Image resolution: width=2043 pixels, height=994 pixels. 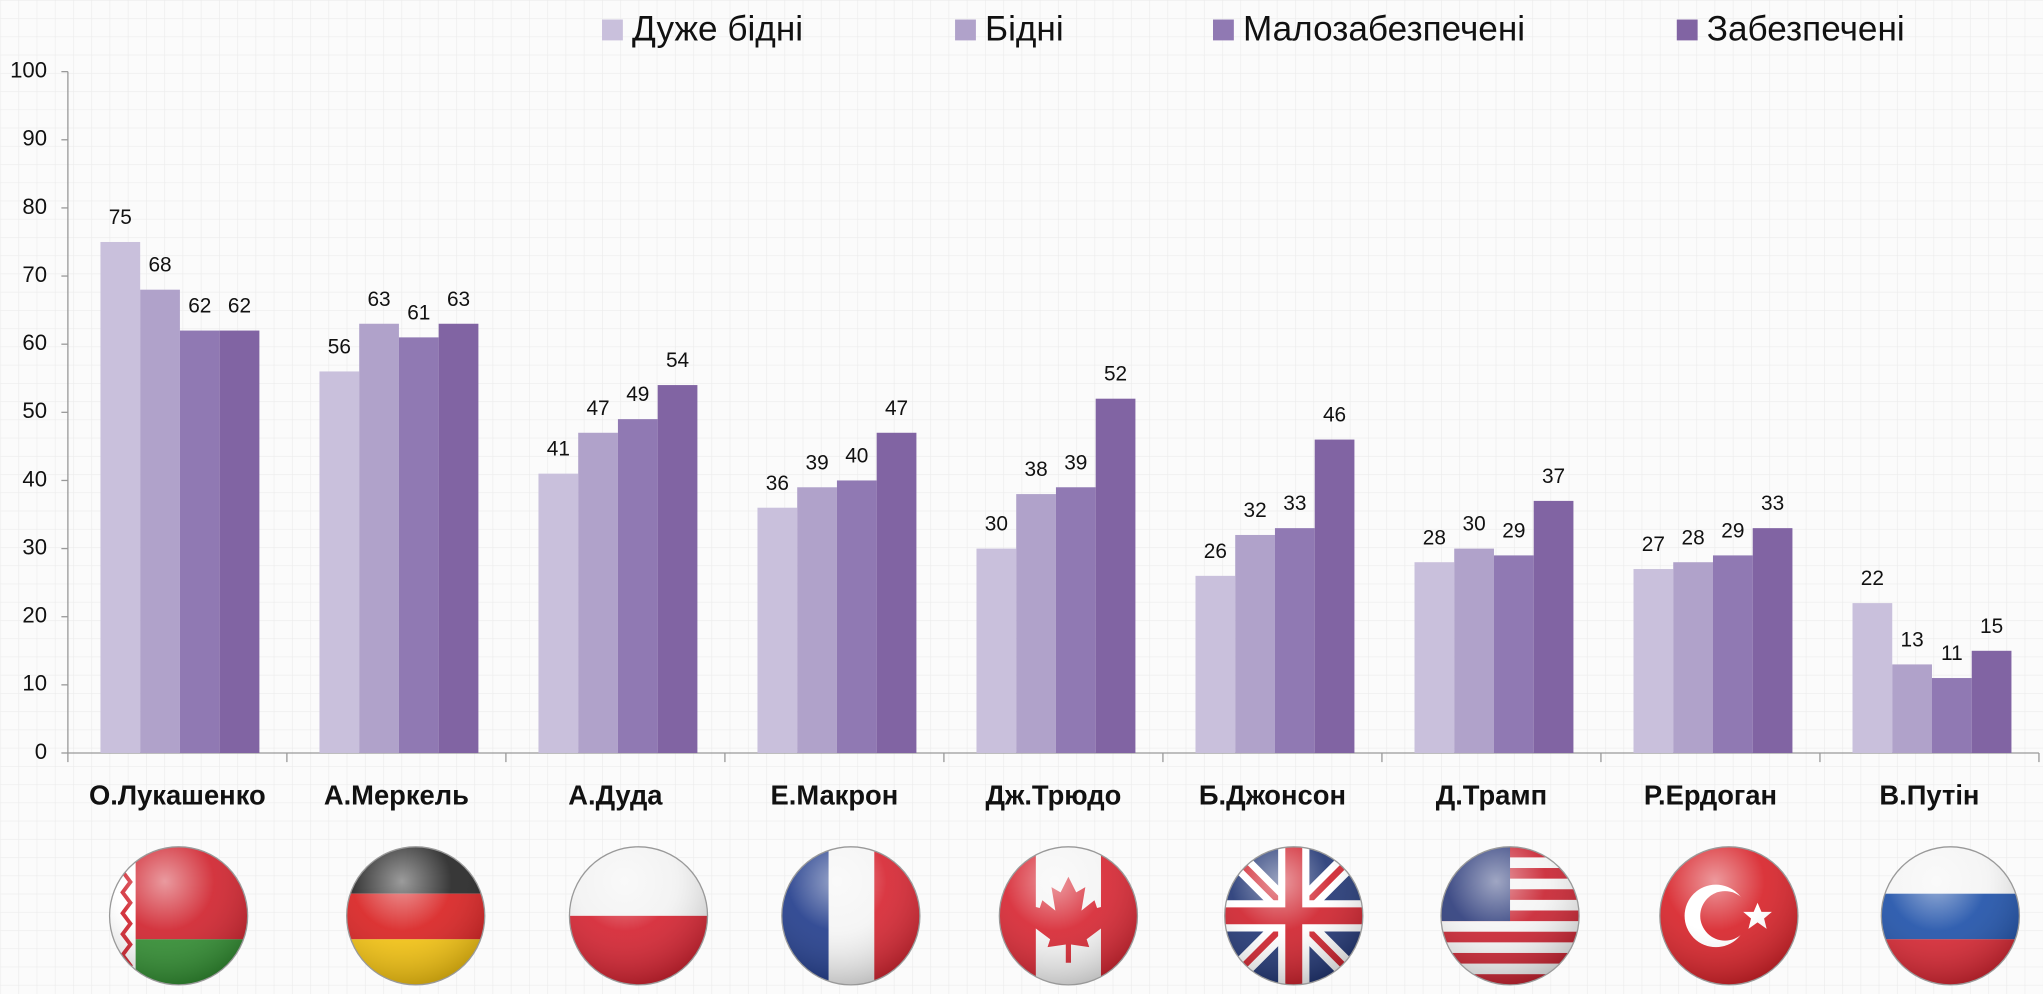 I want to click on legend-label: Дуже бідні, so click(x=717, y=29).